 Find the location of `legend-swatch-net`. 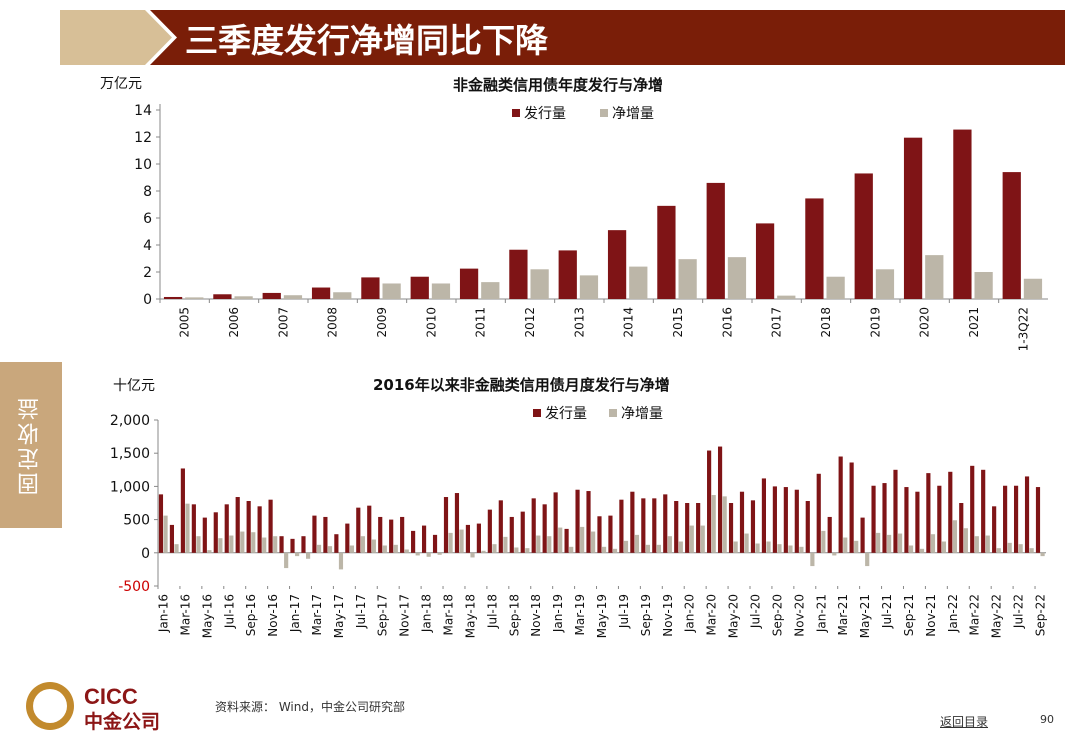

legend-swatch-net is located at coordinates (604, 113).